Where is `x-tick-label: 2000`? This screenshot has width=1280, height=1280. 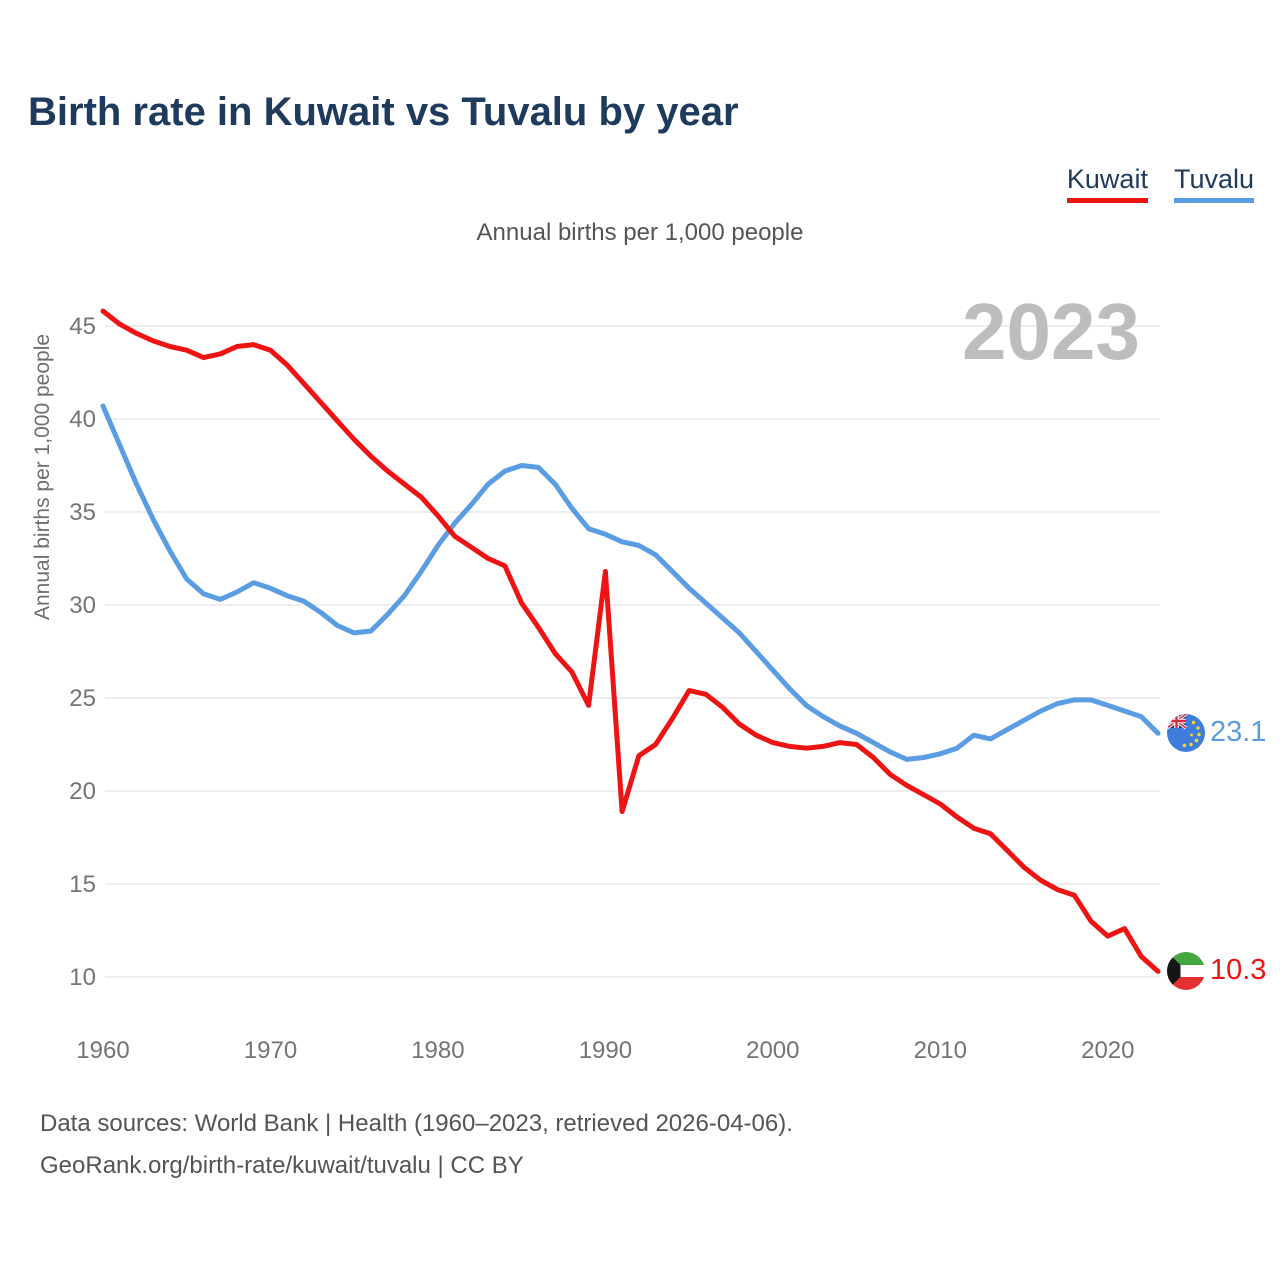
x-tick-label: 2000 is located at coordinates (772, 1050).